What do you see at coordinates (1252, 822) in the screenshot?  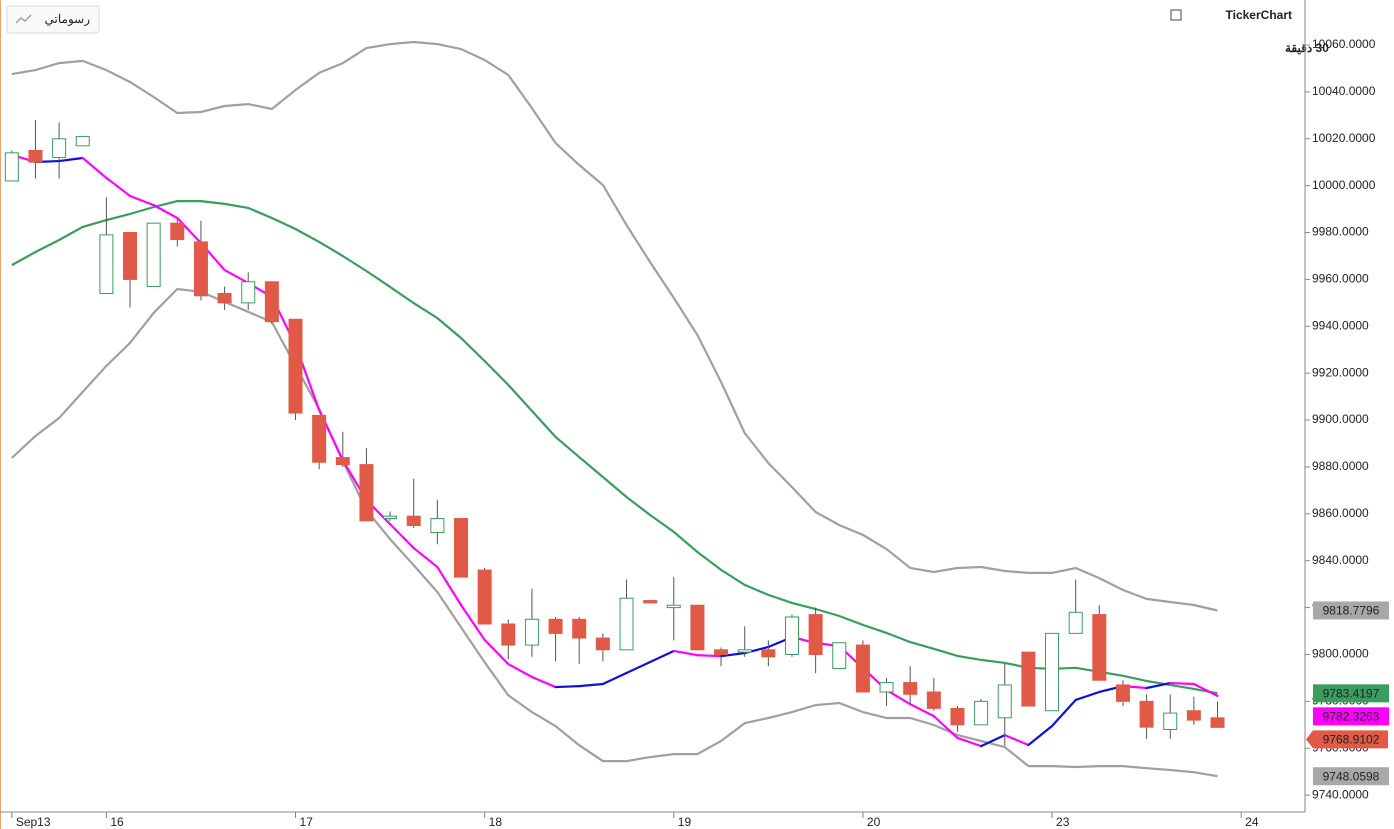 I see `x-tick-label: 24` at bounding box center [1252, 822].